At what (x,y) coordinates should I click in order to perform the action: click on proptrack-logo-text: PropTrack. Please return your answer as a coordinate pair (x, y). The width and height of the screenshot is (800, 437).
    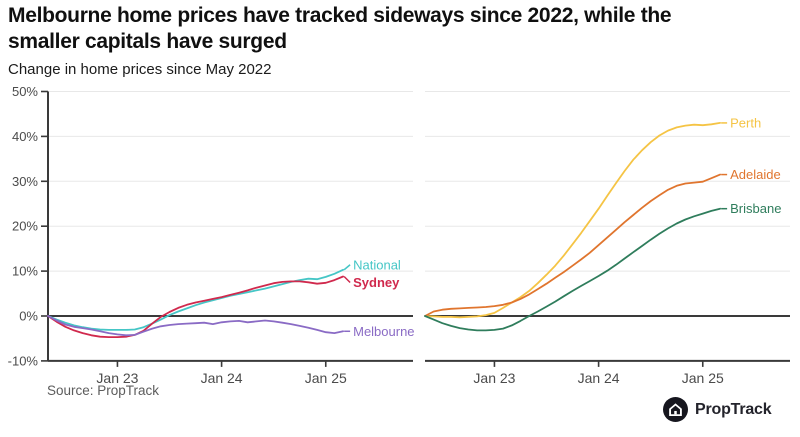
    Looking at the image, I should click on (733, 409).